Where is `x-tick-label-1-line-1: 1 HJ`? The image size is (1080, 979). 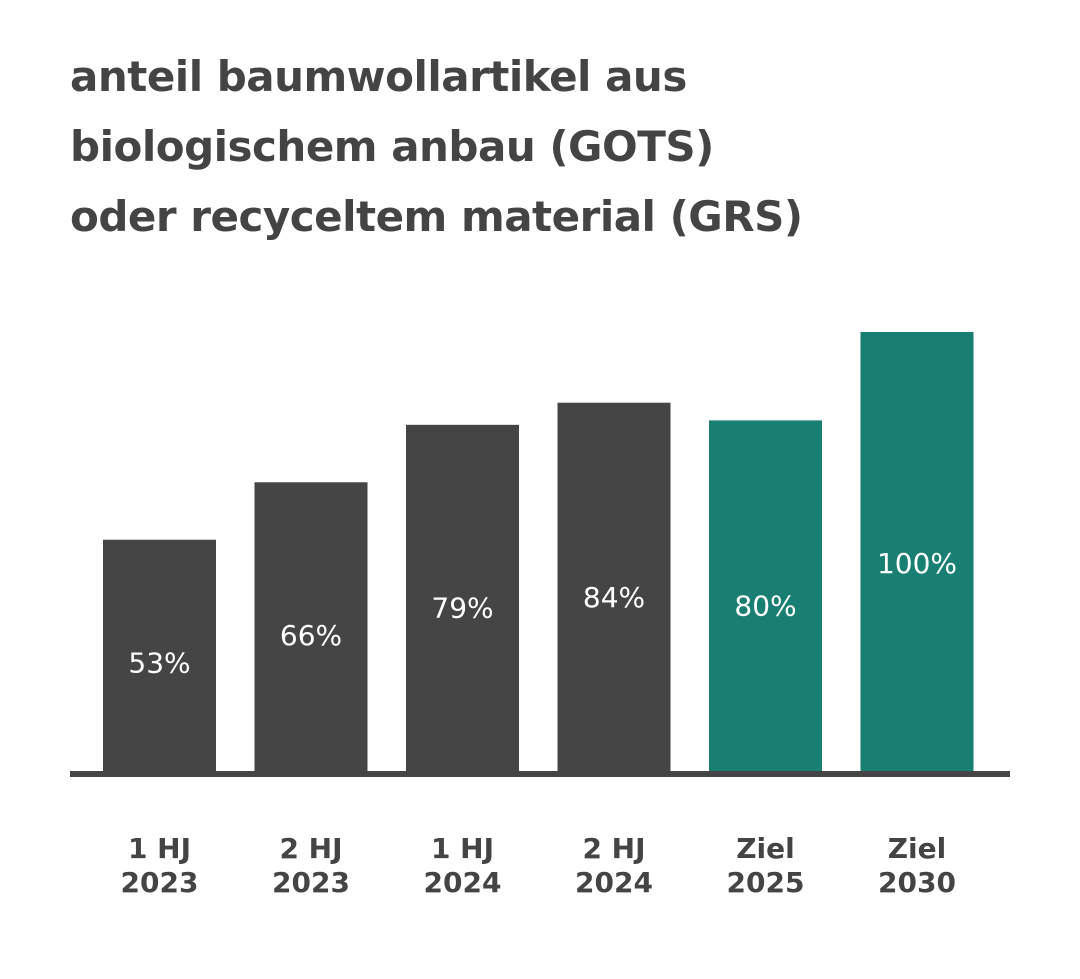
x-tick-label-1-line-1: 1 HJ is located at coordinates (159, 848).